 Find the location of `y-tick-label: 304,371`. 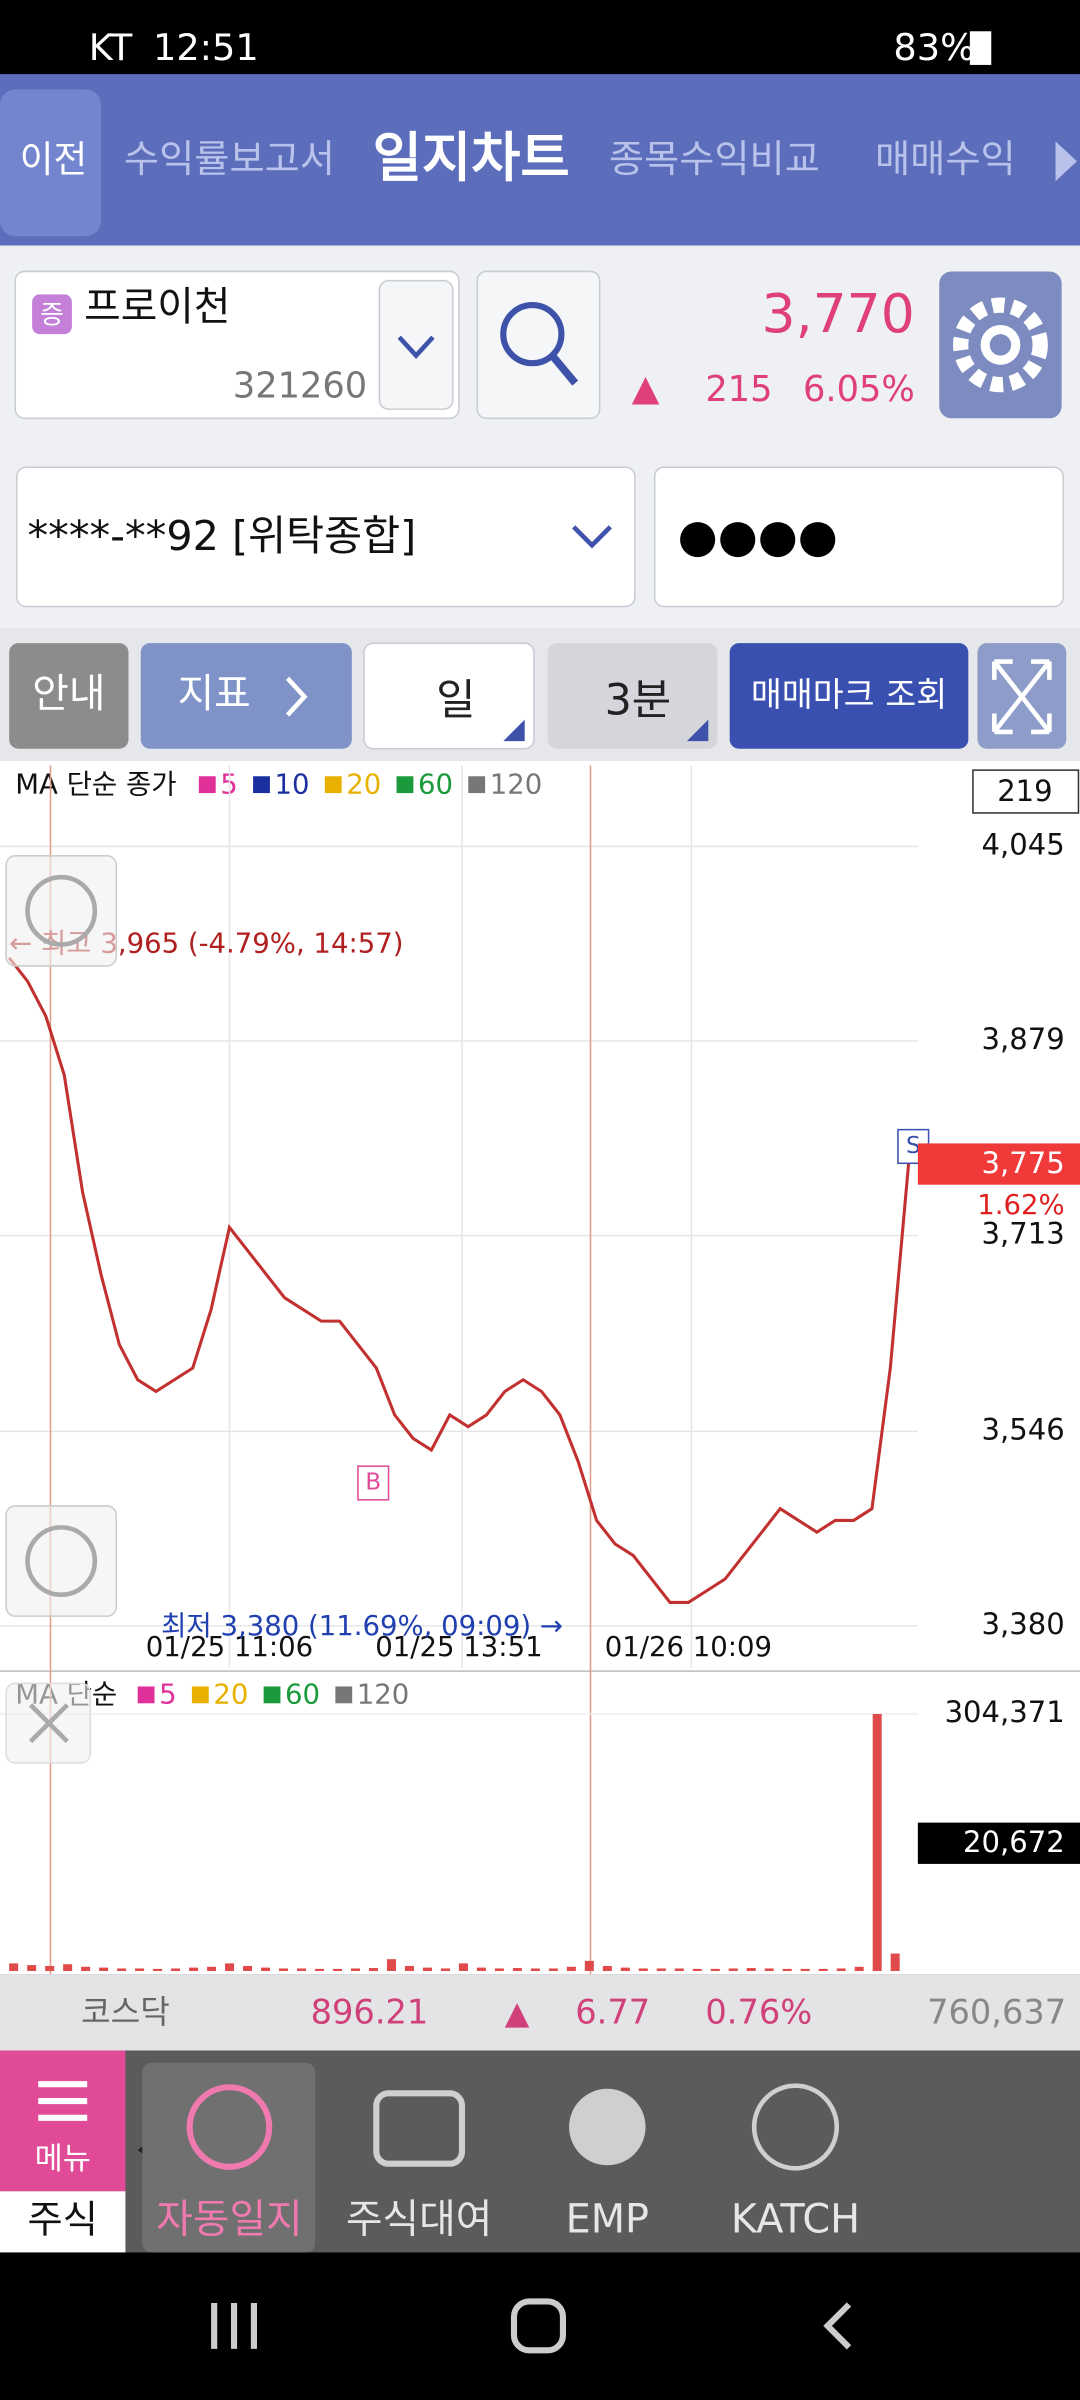

y-tick-label: 304,371 is located at coordinates (1005, 1712).